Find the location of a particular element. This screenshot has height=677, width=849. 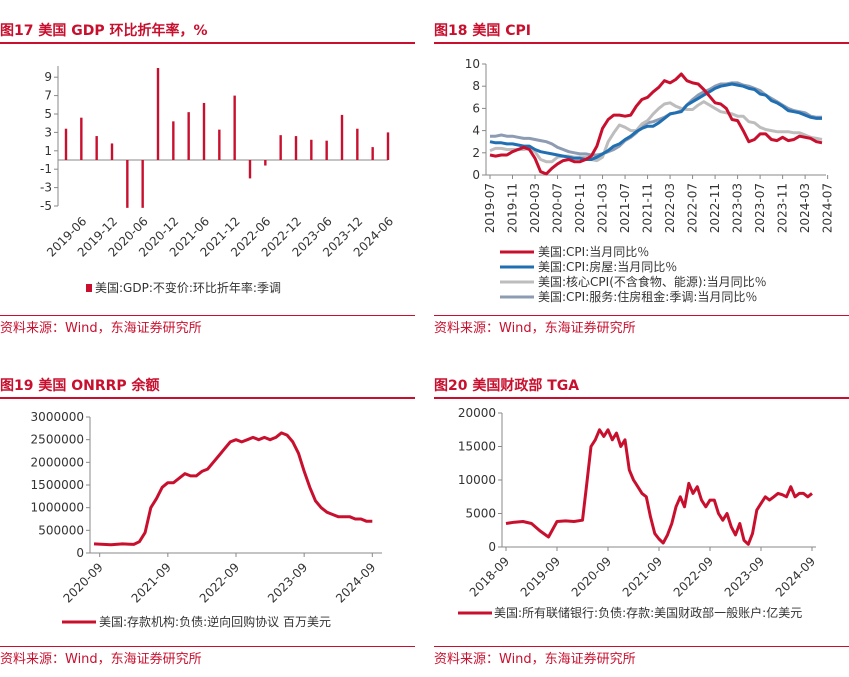

x-tick-label: 2021-11 is located at coordinates (648, 208).